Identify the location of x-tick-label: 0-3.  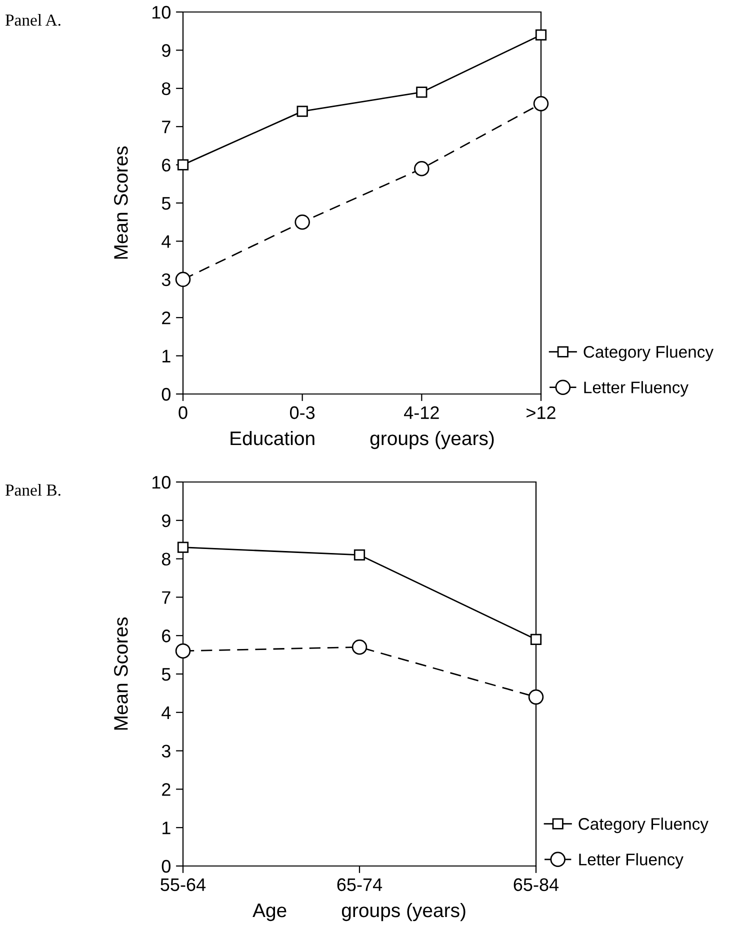
(302, 413).